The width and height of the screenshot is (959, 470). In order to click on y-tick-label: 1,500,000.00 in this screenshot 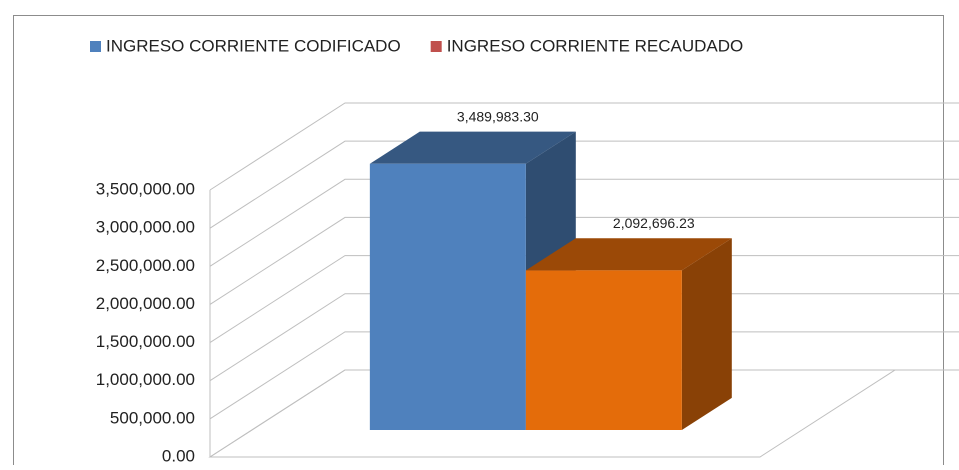, I will do `click(145, 341)`.